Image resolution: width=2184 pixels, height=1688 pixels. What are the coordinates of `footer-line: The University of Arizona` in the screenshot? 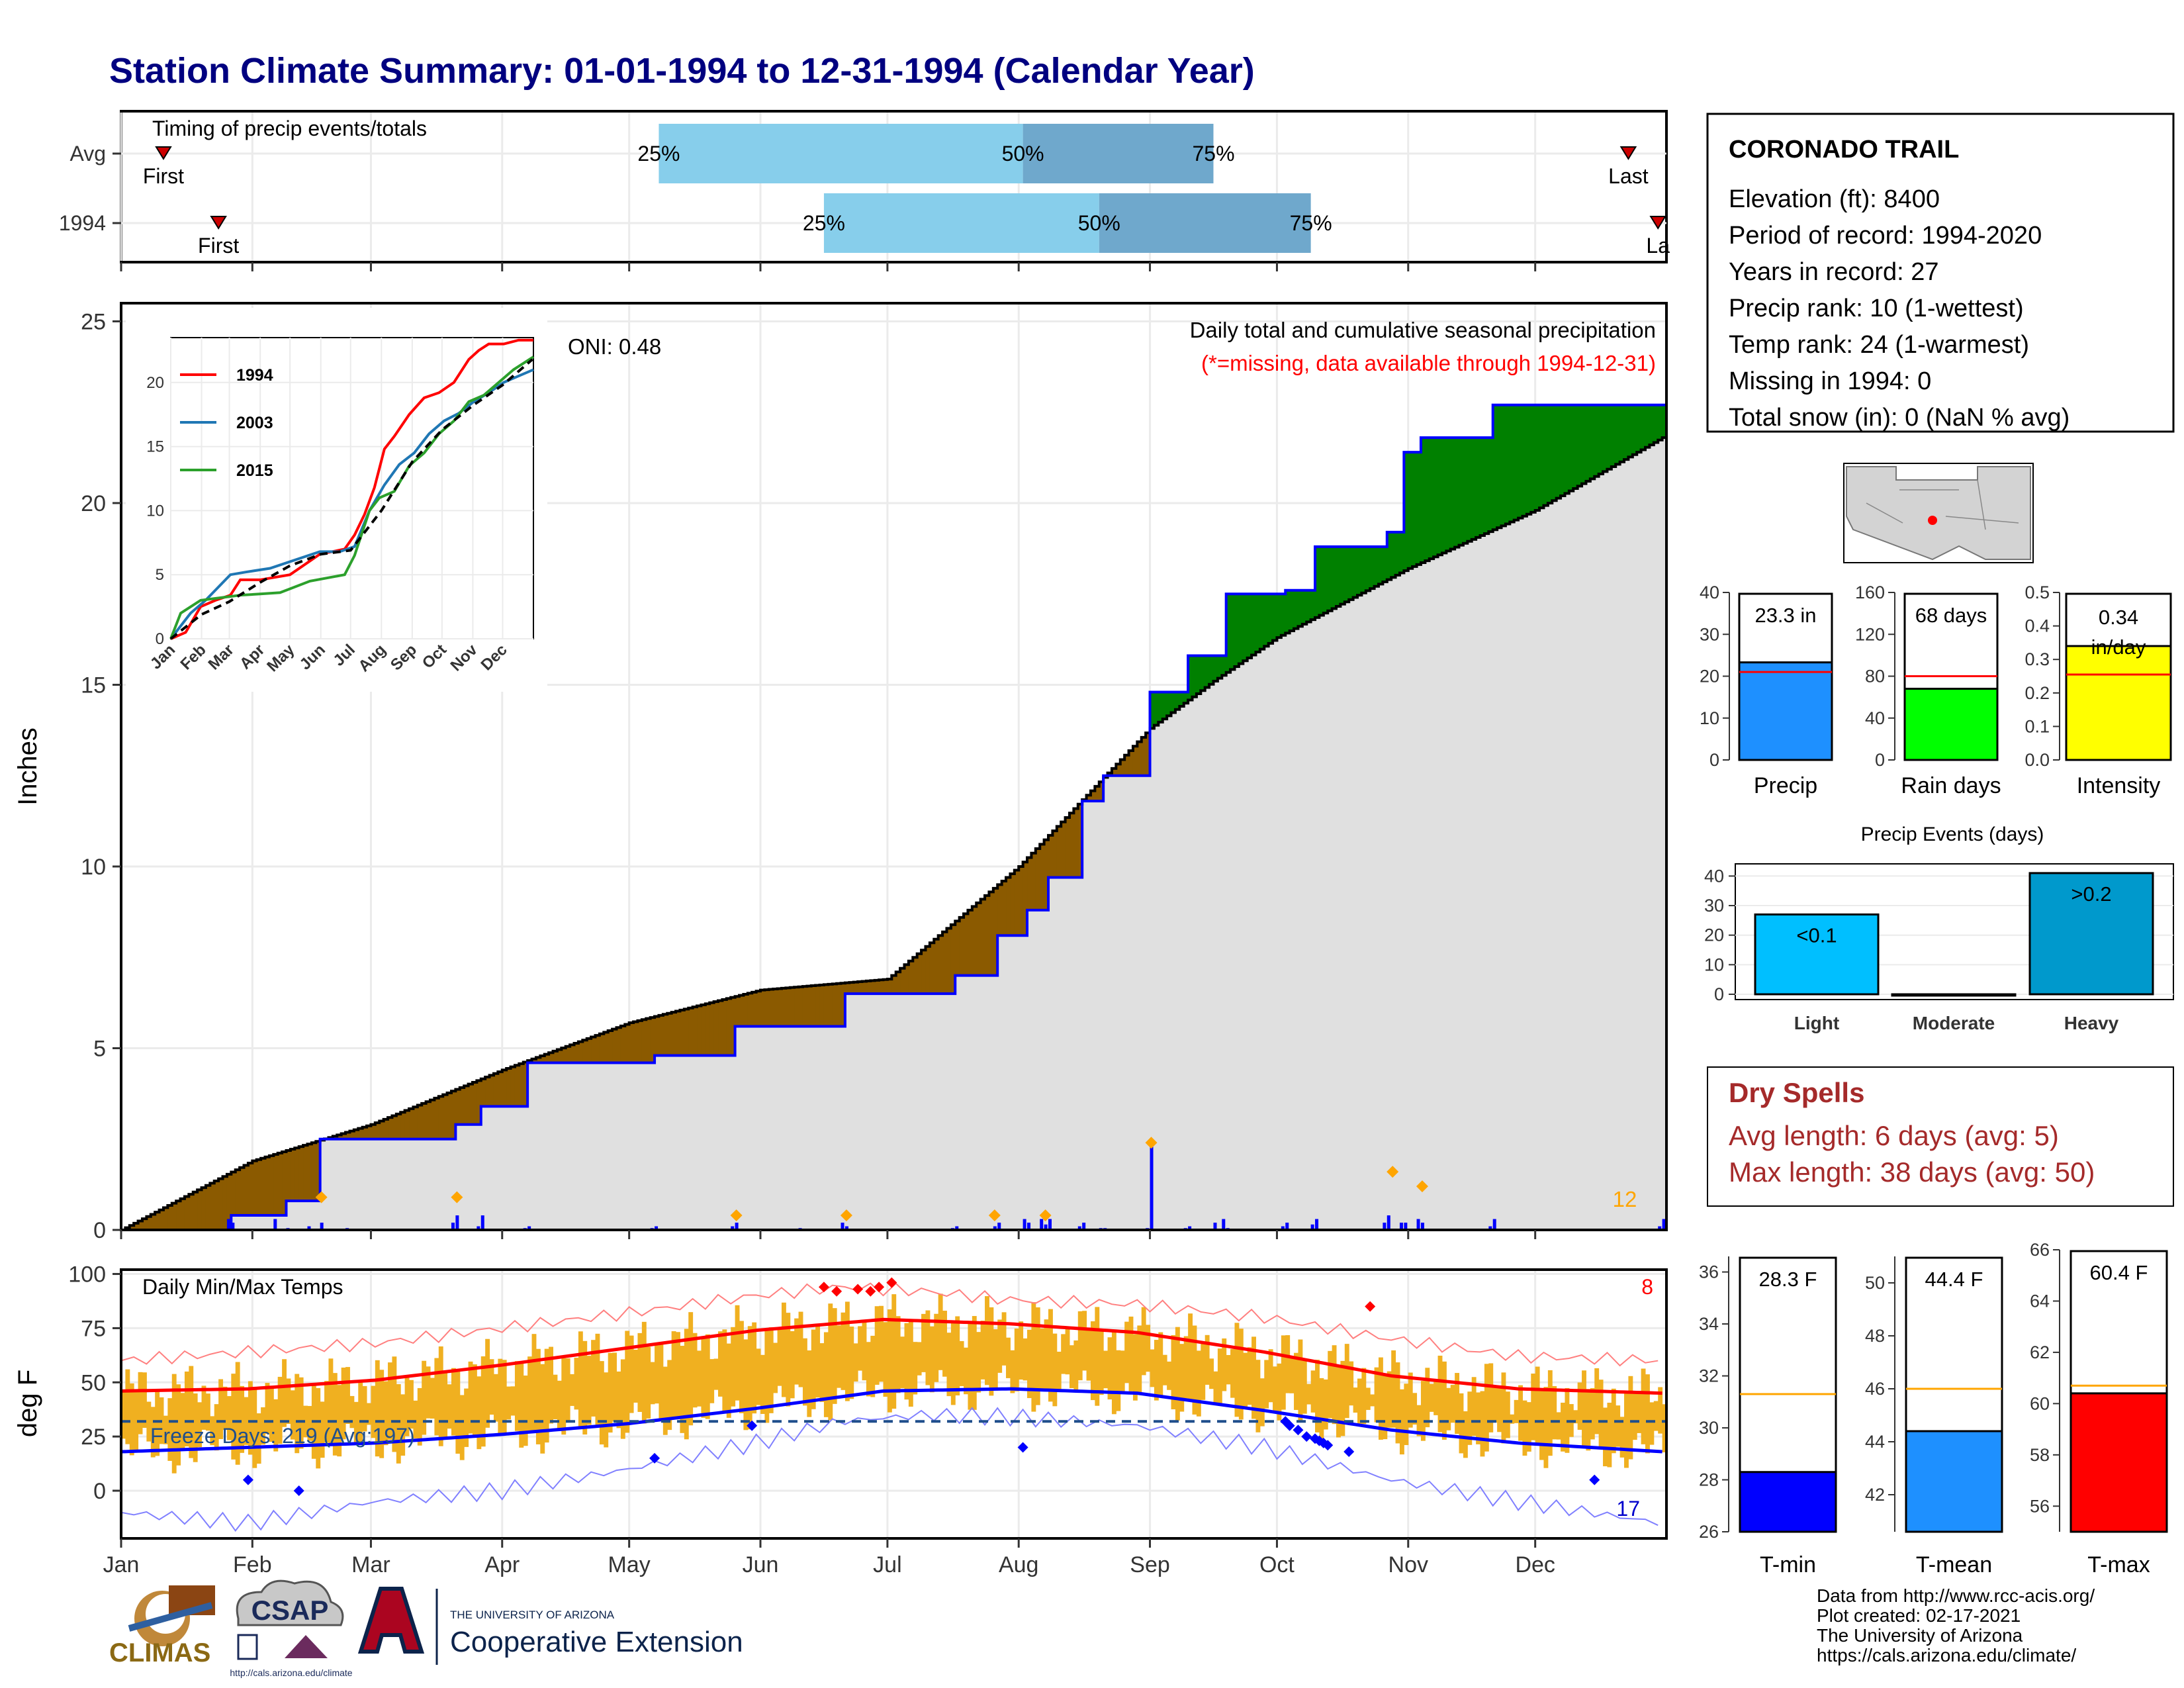 It's located at (1920, 1635).